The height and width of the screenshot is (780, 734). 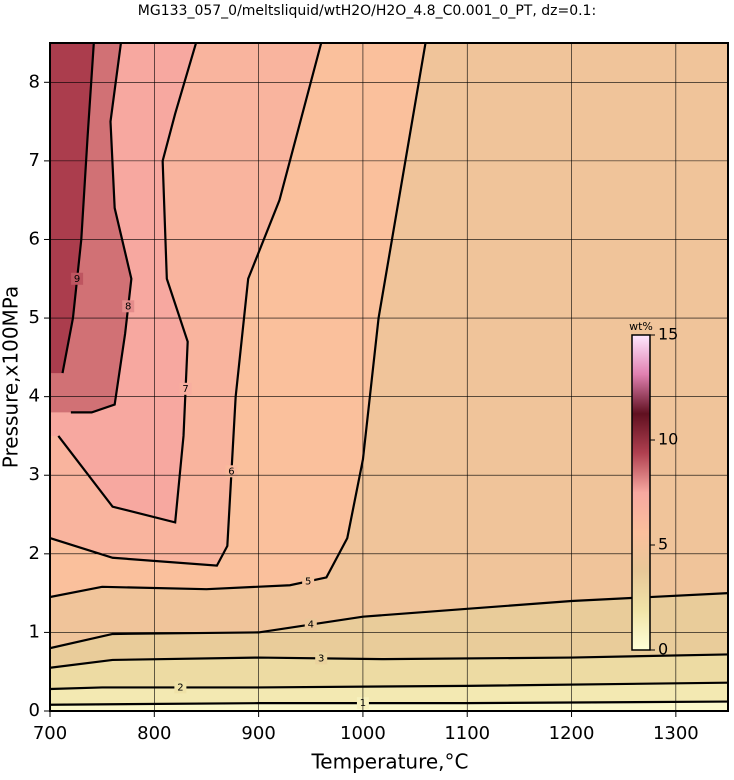 What do you see at coordinates (668, 334) in the screenshot?
I see `colorbar-tick-label: 15` at bounding box center [668, 334].